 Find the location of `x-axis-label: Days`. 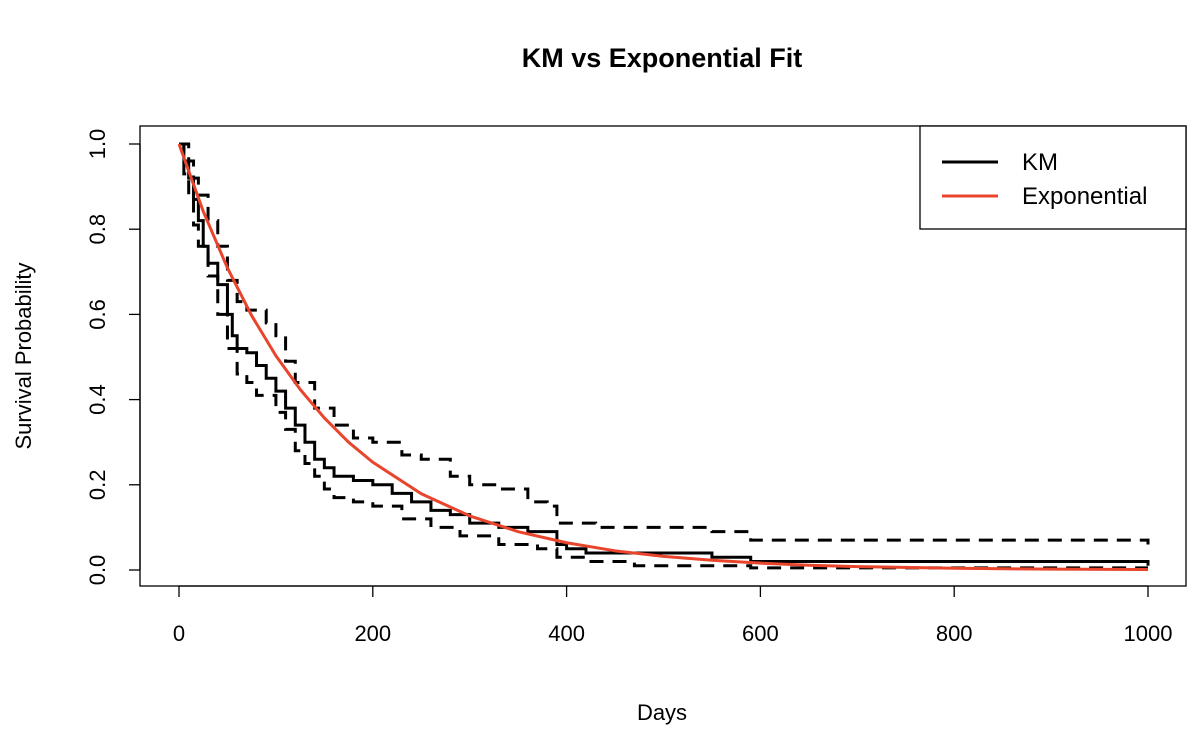

x-axis-label: Days is located at coordinates (662, 712).